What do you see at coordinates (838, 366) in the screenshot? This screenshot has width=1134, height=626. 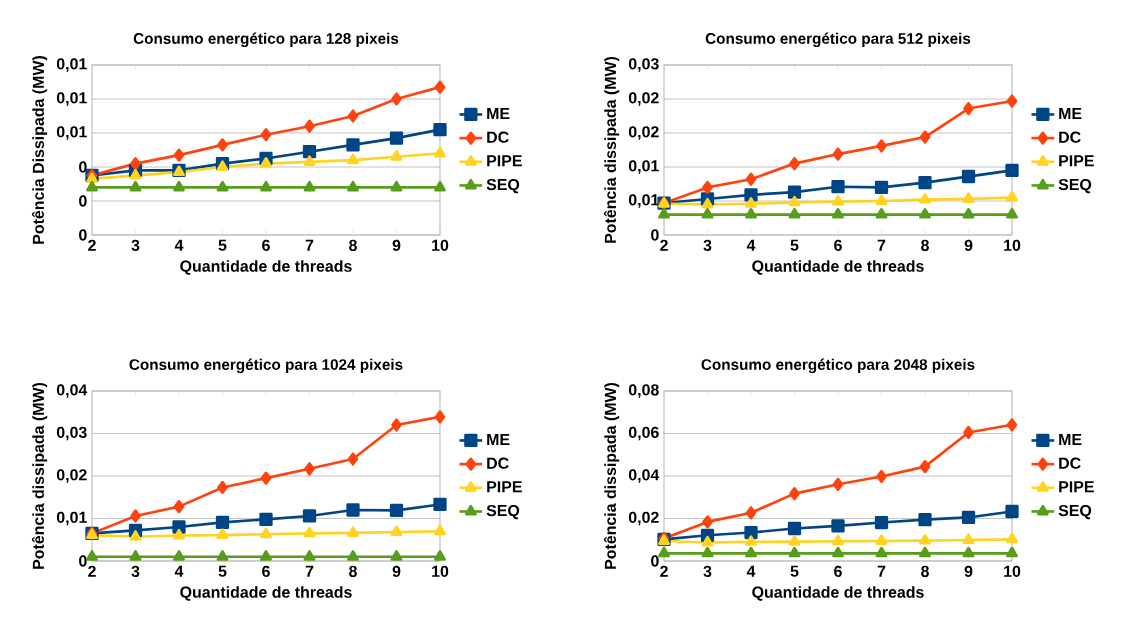 I see `chart-title: Consumo energético para 2048 pixeis` at bounding box center [838, 366].